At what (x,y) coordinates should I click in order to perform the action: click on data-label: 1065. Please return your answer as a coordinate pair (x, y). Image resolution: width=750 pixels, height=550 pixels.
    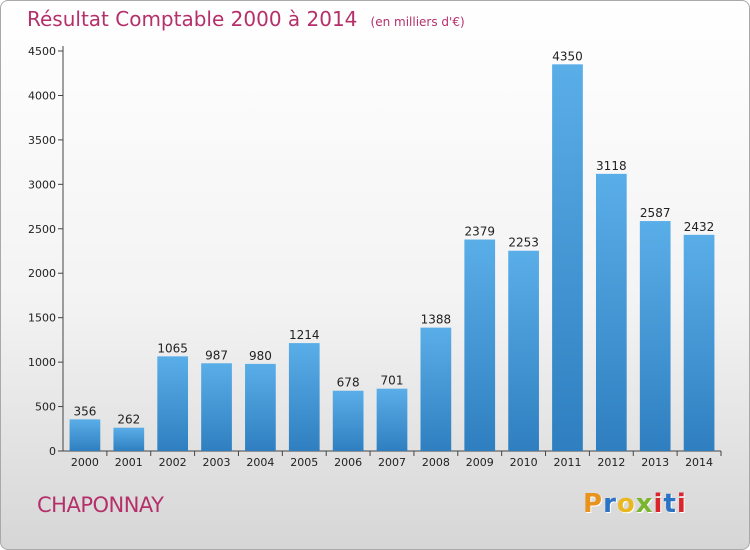
    Looking at the image, I should click on (172, 348).